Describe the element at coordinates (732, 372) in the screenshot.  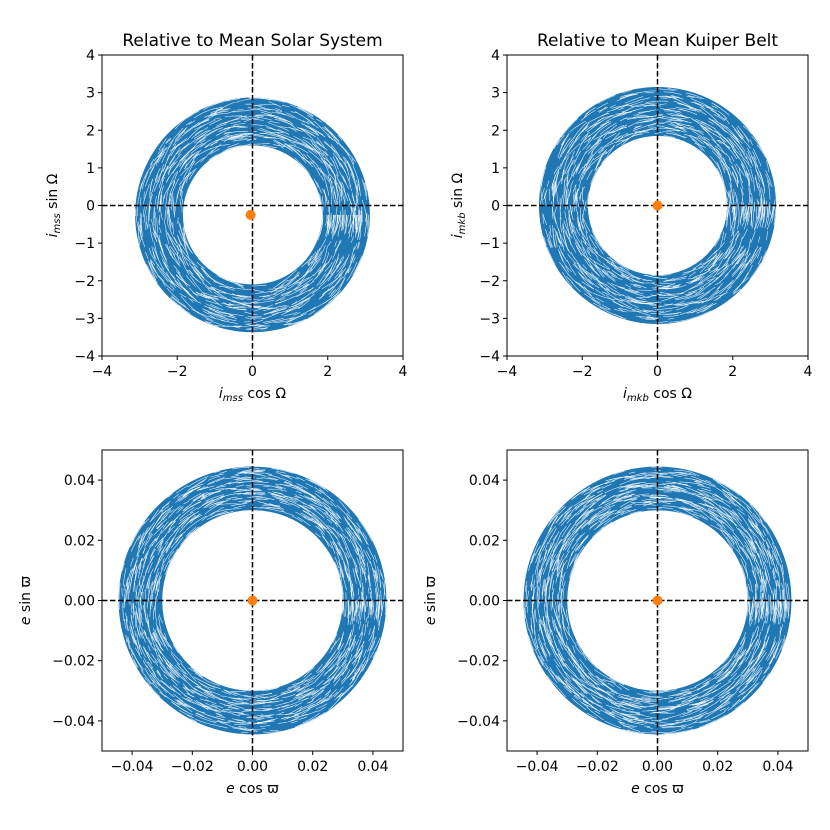
I see `x-tick-label: 2` at that location.